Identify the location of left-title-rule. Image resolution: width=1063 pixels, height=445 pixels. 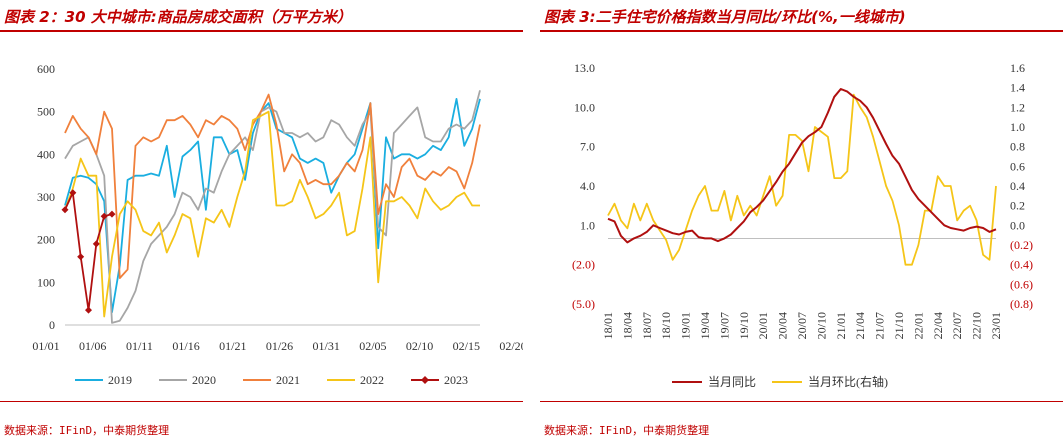
(261, 31).